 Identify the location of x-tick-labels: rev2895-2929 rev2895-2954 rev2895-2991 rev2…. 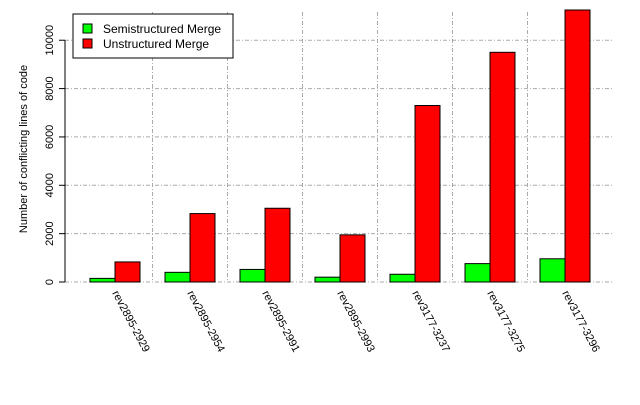
(355, 322).